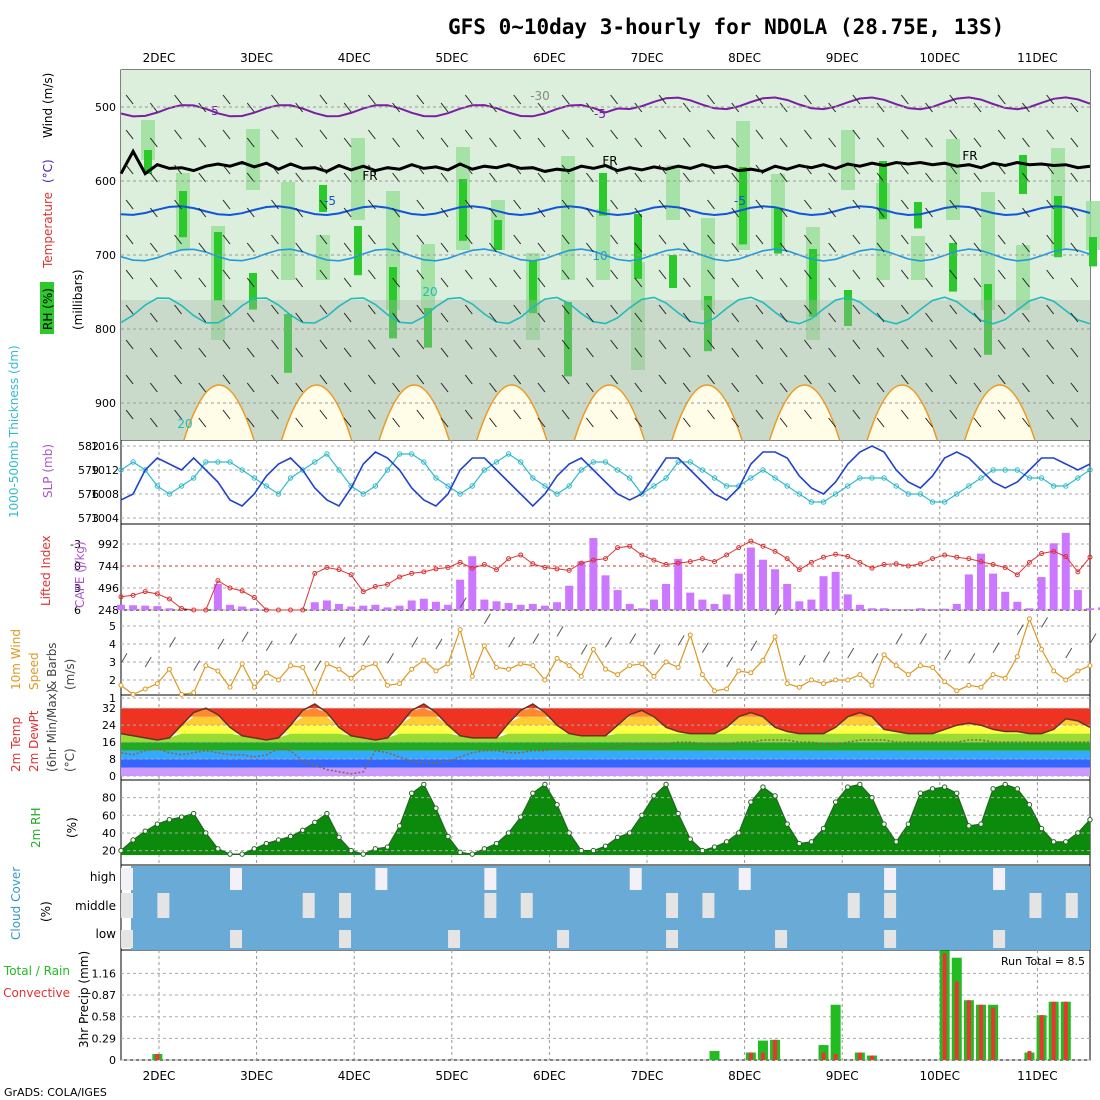 This screenshot has height=1100, width=1100. I want to click on wind-tick: 1, so click(112, 698).